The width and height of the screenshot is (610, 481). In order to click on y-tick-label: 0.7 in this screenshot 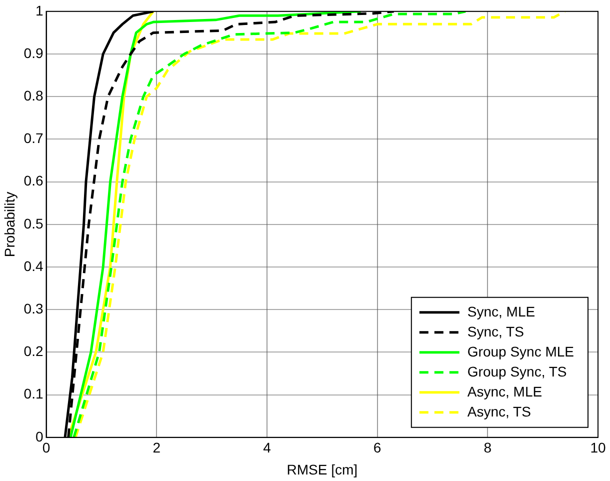, I will do `click(34, 138)`.